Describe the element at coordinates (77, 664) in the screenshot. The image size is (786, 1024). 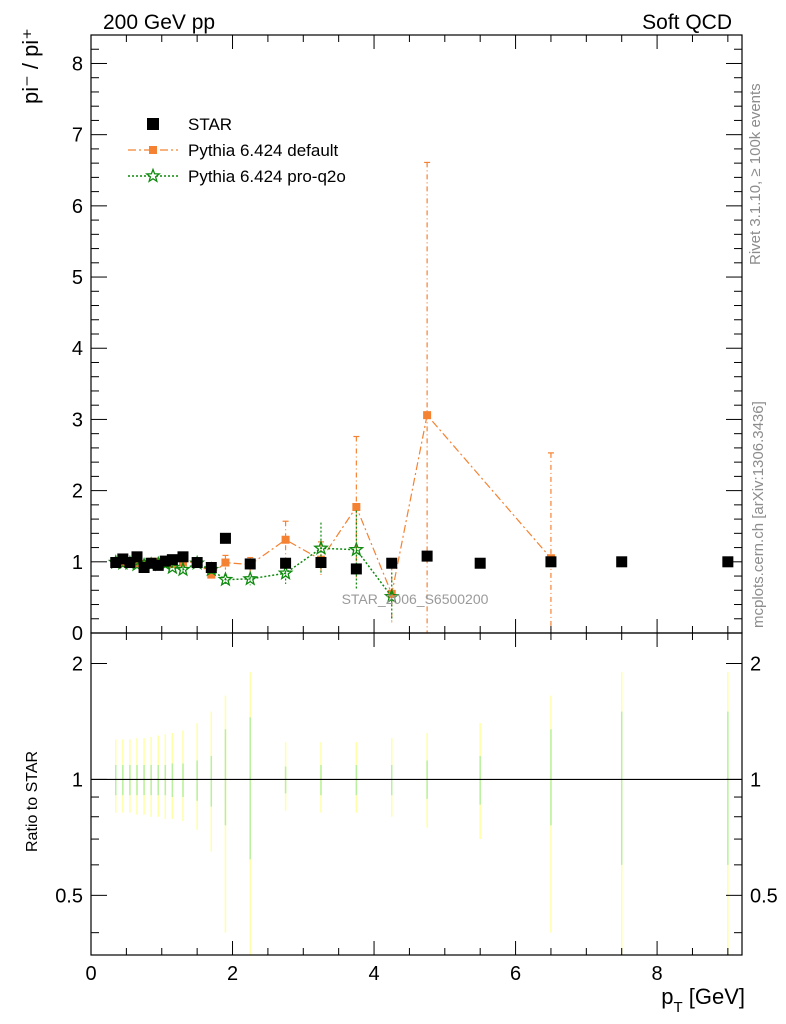
I see `ratio-y-tick-label: 2` at that location.